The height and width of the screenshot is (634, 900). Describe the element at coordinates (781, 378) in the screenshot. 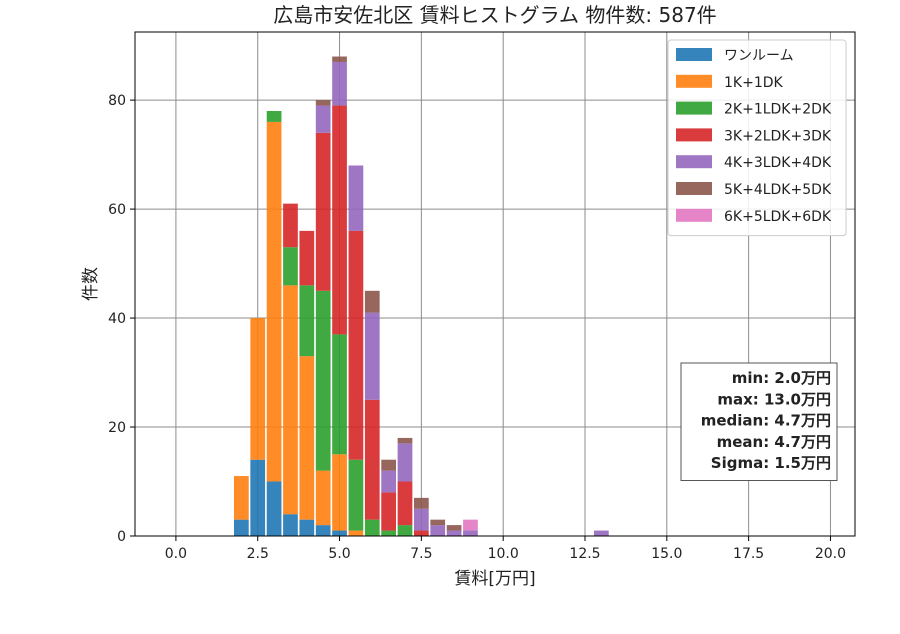

I see `stats-line: min: 2.0万円` at that location.